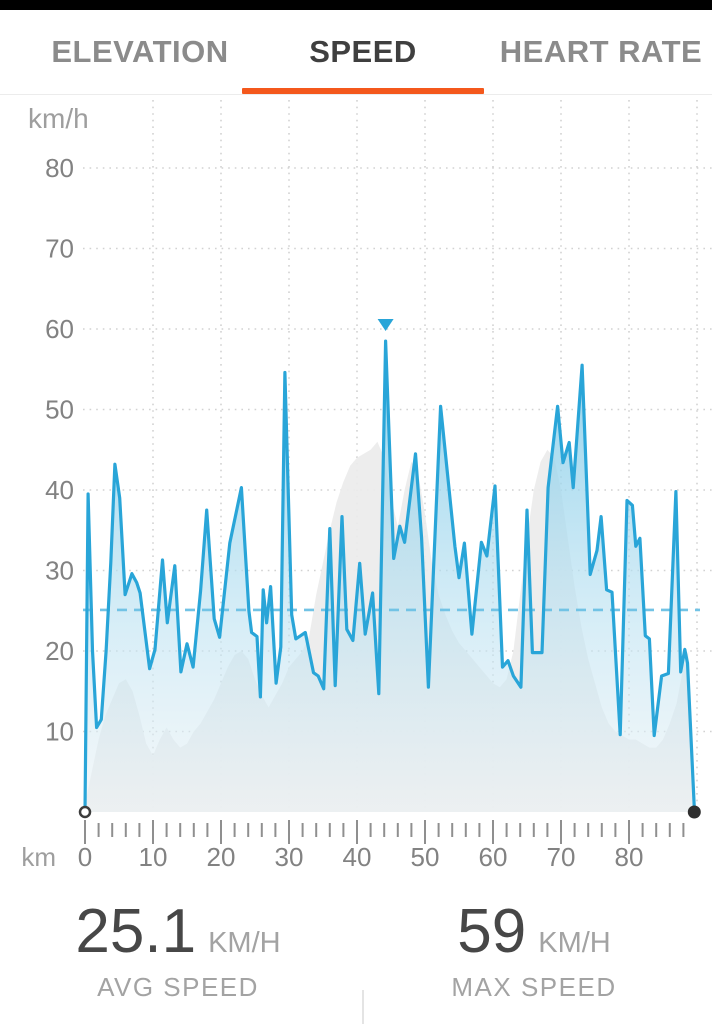  What do you see at coordinates (356, 5) in the screenshot?
I see `top-black-strip` at bounding box center [356, 5].